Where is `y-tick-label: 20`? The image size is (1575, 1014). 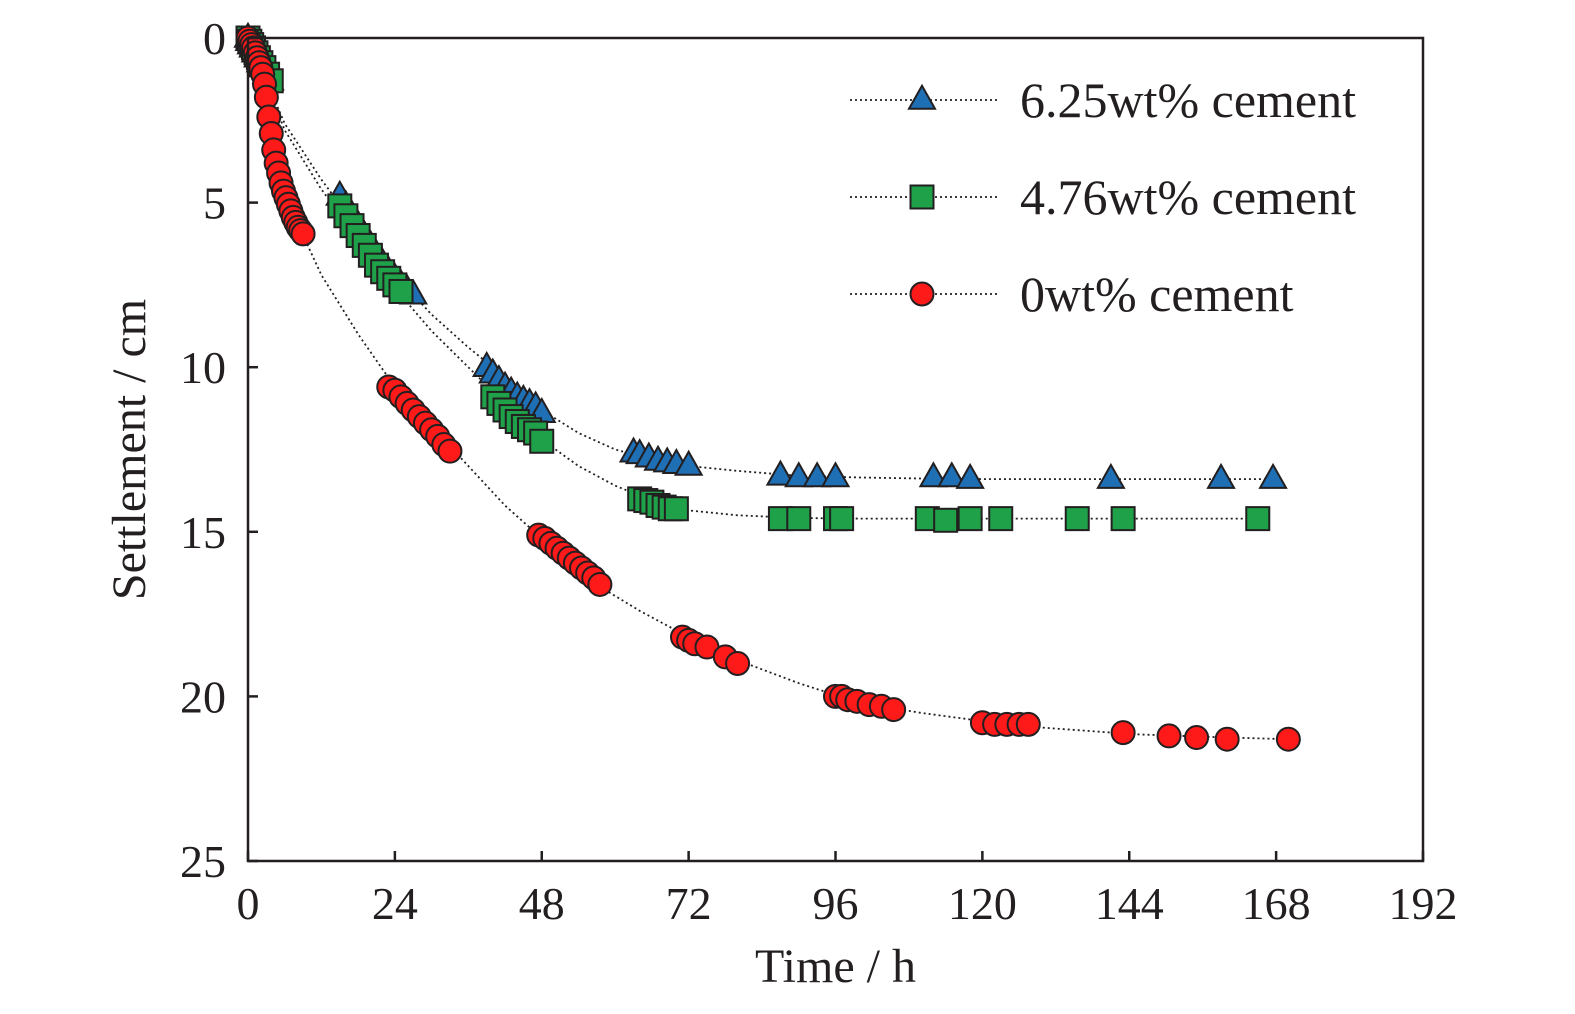 y-tick-label: 20 is located at coordinates (203, 696).